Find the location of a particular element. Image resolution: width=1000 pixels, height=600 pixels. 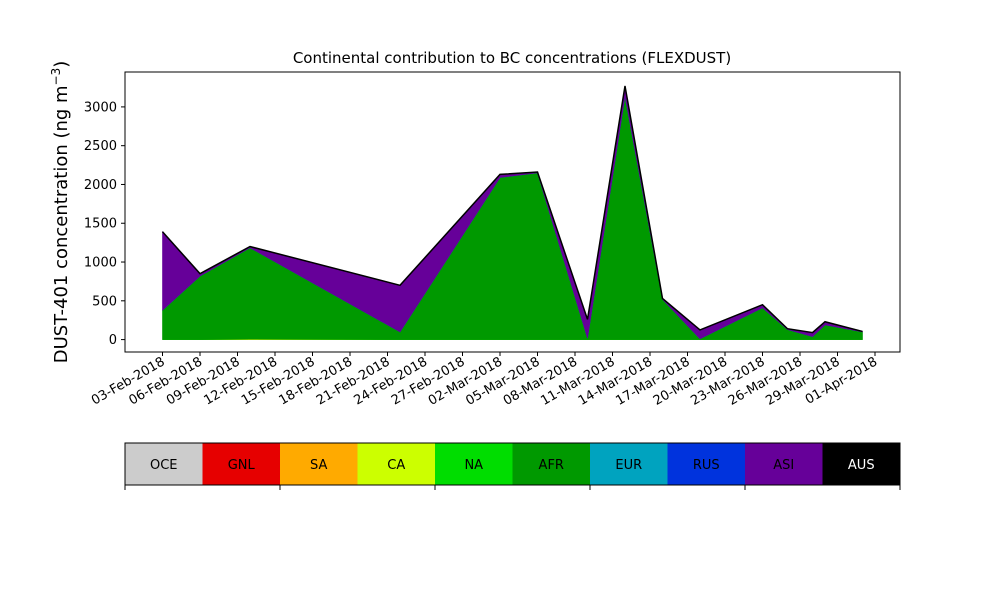

y-axis-label: DUST-401 concentration (ng m−3) is located at coordinates (60, 212).